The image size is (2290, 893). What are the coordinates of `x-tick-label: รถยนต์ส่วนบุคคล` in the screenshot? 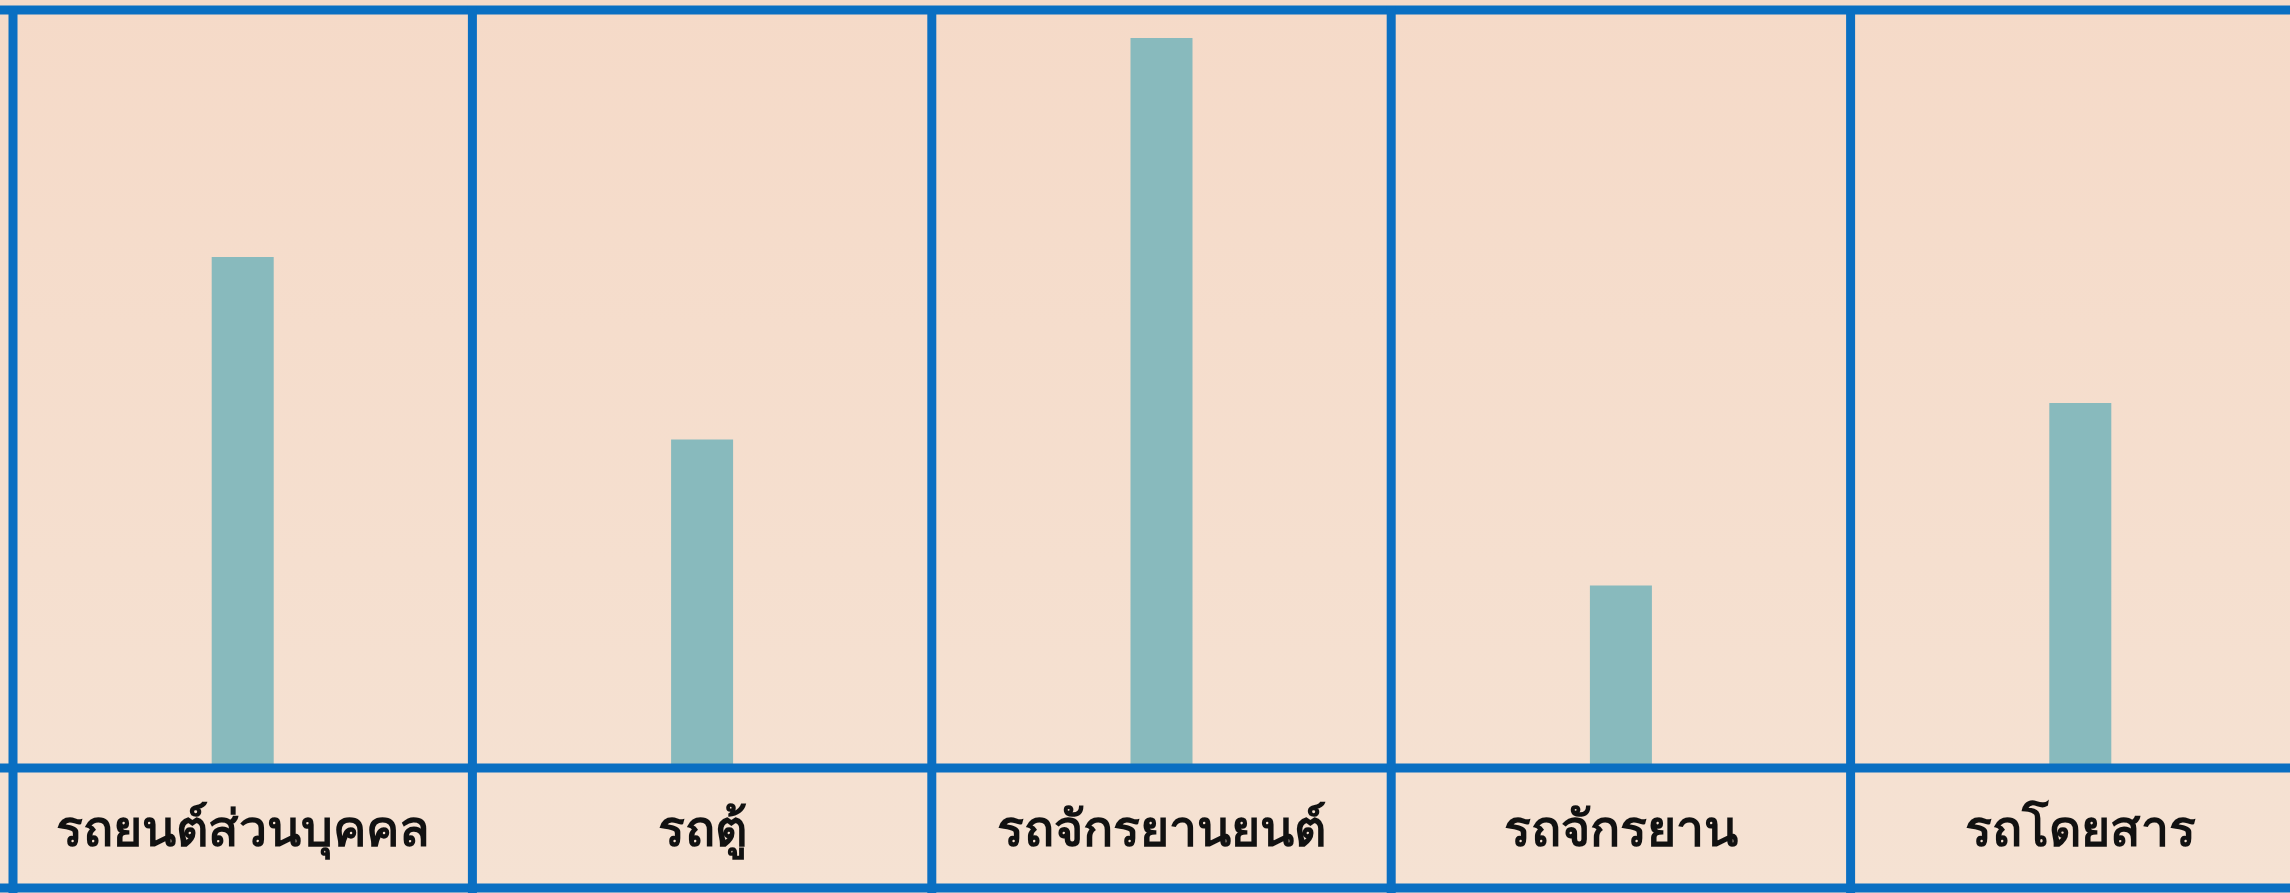 It's located at (242, 830).